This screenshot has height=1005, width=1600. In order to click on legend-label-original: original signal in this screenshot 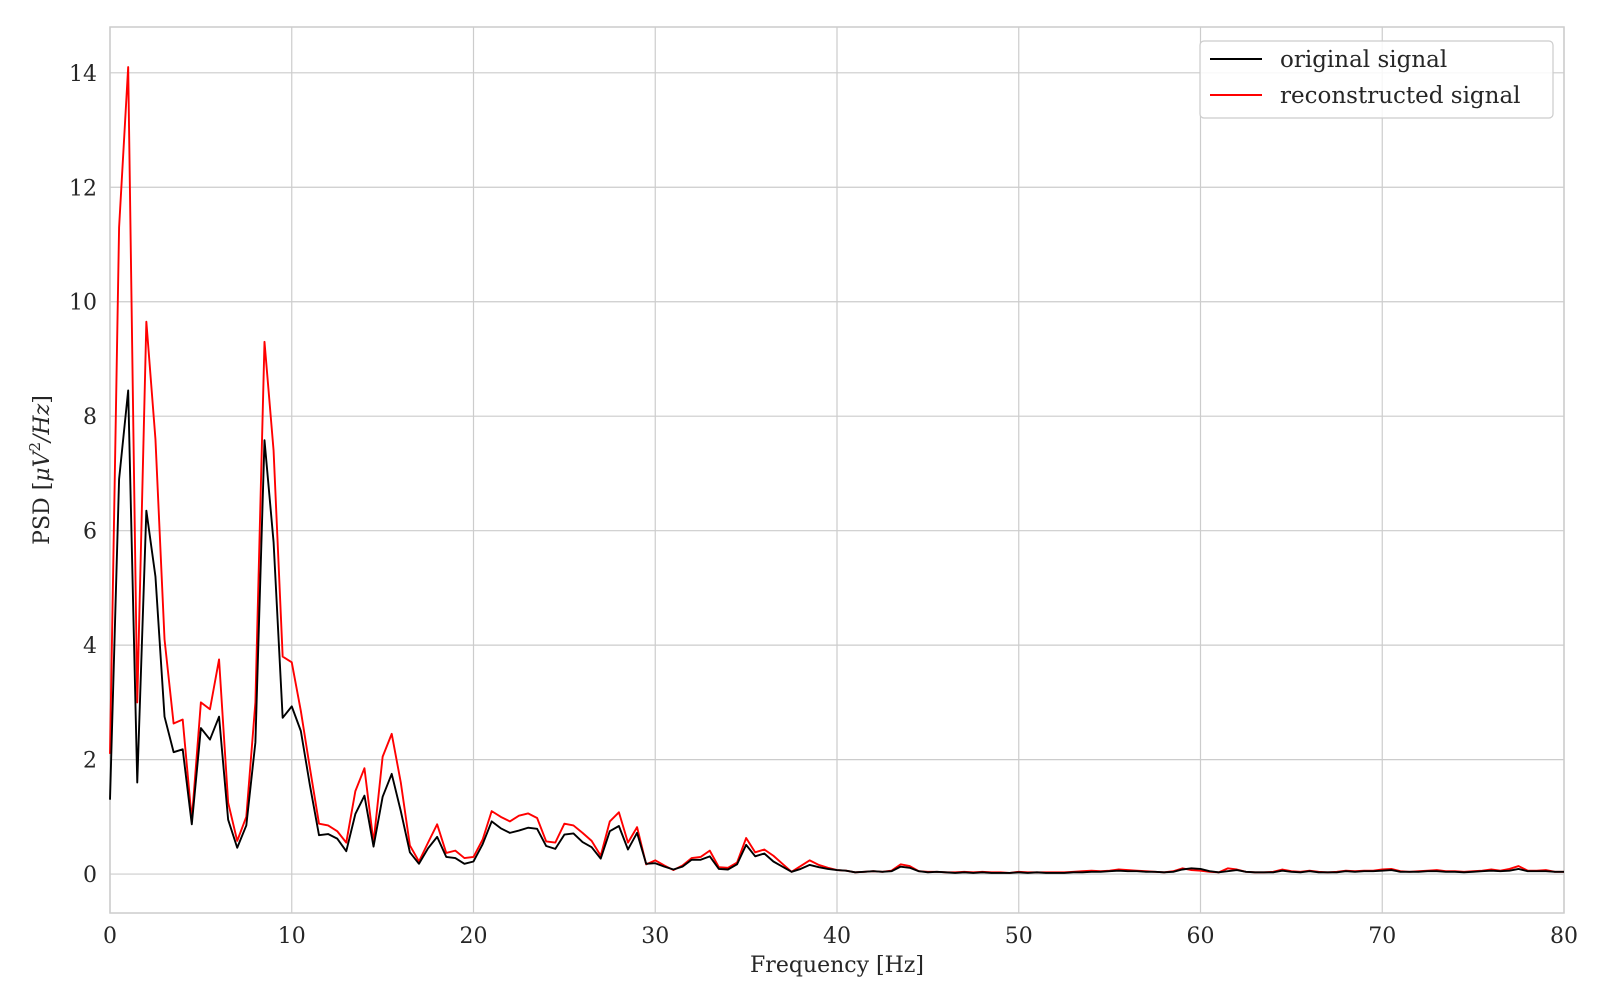, I will do `click(1363, 60)`.